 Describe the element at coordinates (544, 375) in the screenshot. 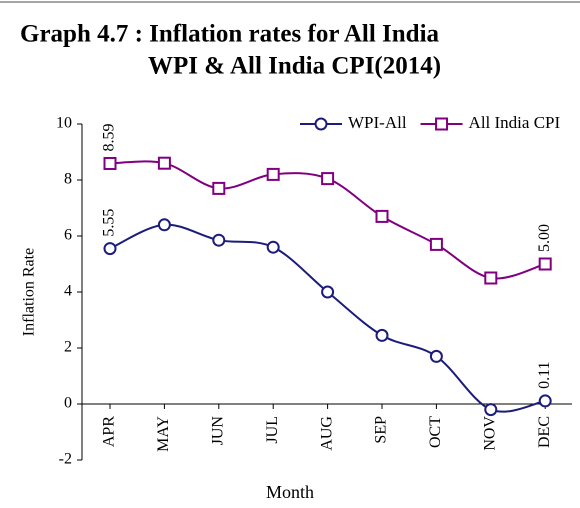

I see `data-label: 0.11` at that location.